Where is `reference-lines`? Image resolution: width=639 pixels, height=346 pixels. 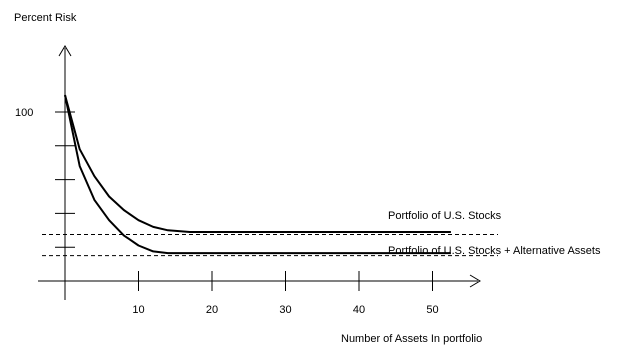
reference-lines is located at coordinates (270, 245).